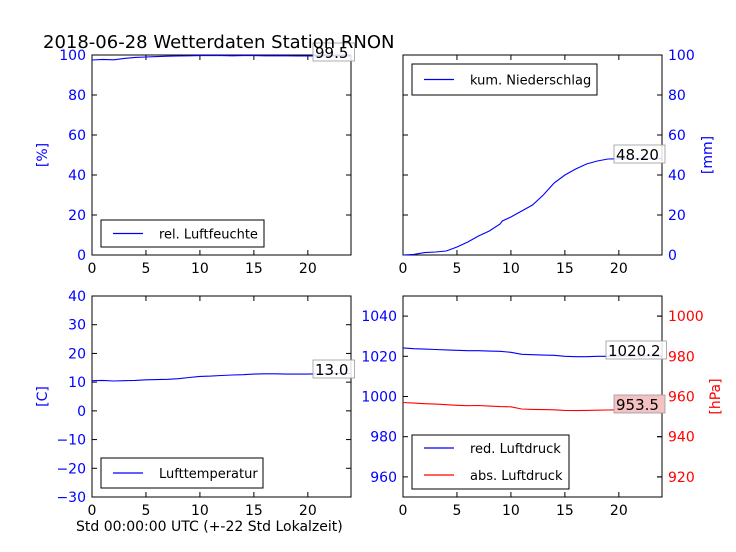 Image resolution: width=736 pixels, height=552 pixels. What do you see at coordinates (515, 449) in the screenshot?
I see `legend-entry-label: red. Luftdruck` at bounding box center [515, 449].